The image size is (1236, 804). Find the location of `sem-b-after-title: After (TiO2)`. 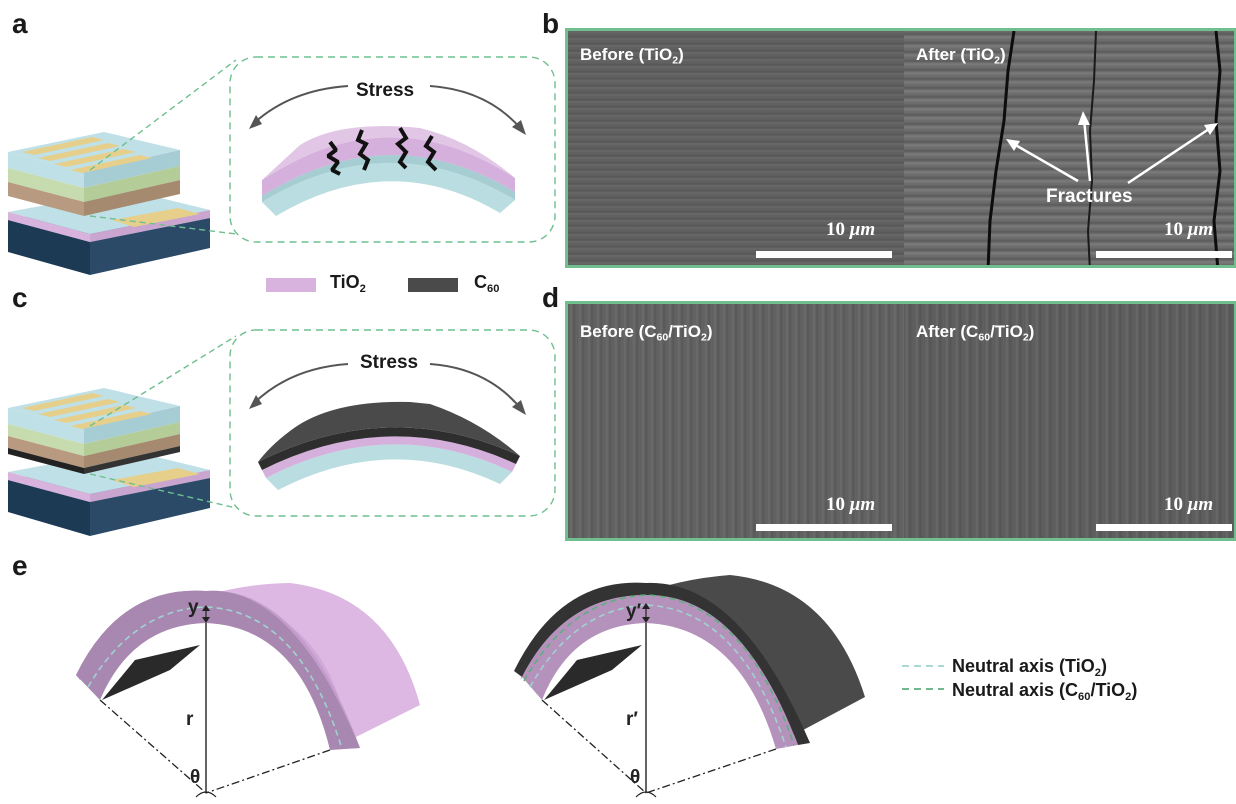

sem-b-after-title: After (TiO2) is located at coordinates (961, 56).